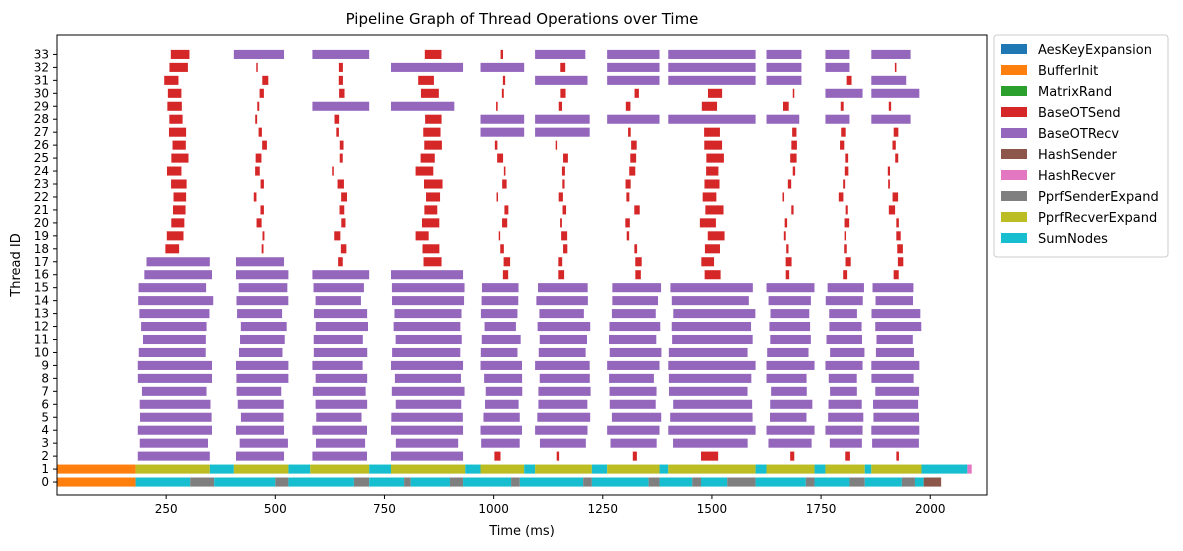 The image size is (1183, 551). I want to click on y-tick-label: 31, so click(41, 80).